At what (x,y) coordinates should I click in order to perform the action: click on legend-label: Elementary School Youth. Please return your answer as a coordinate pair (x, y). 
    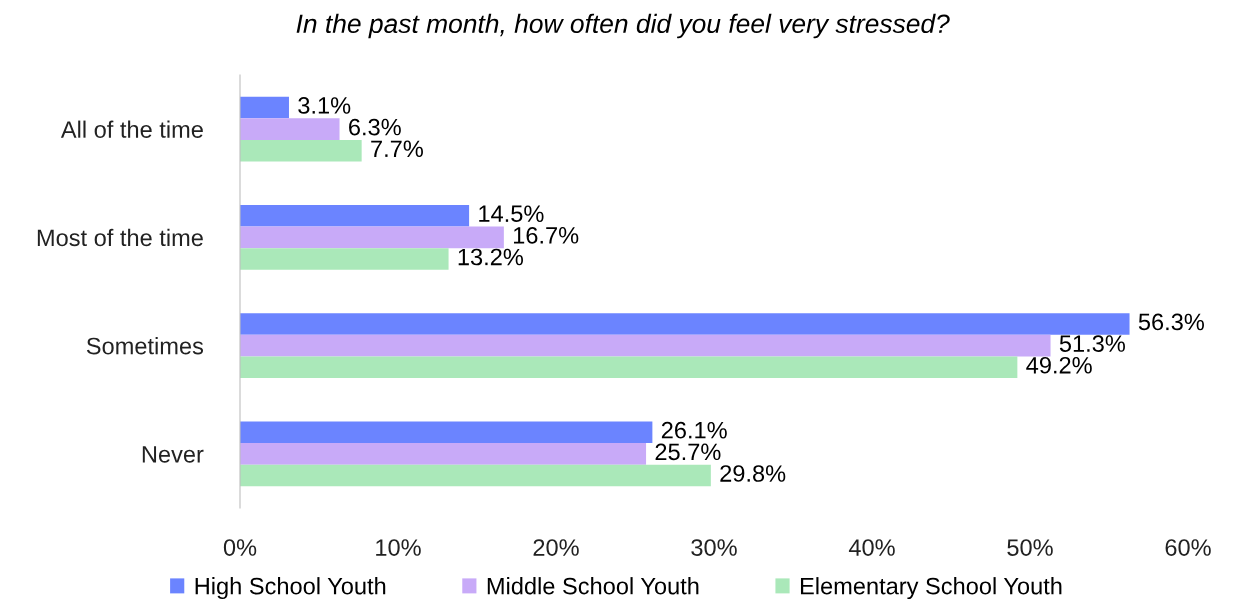
    Looking at the image, I should click on (931, 588).